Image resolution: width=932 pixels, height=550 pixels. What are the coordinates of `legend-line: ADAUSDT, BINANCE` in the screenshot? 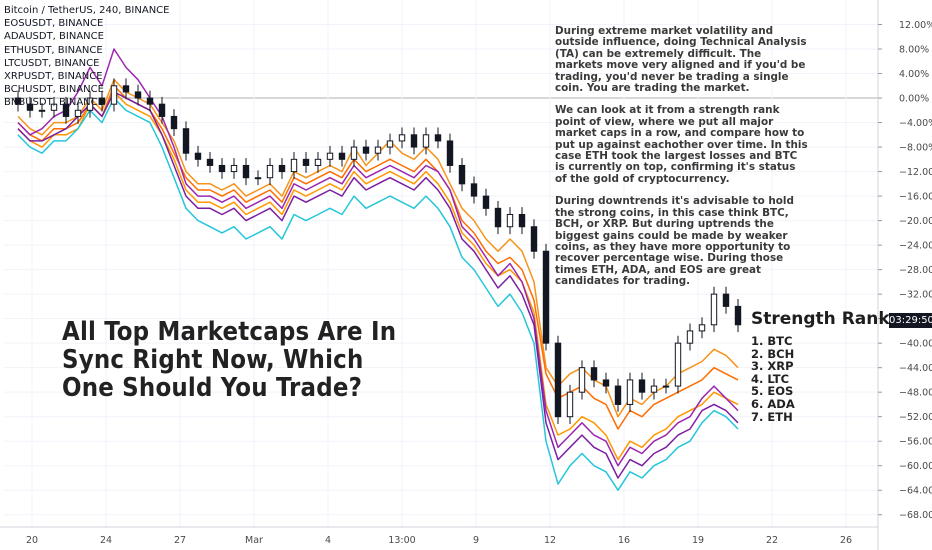 It's located at (54, 37).